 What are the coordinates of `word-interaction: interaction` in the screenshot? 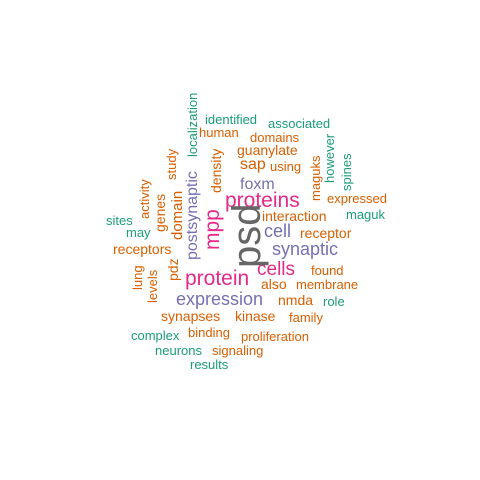 It's located at (294, 216).